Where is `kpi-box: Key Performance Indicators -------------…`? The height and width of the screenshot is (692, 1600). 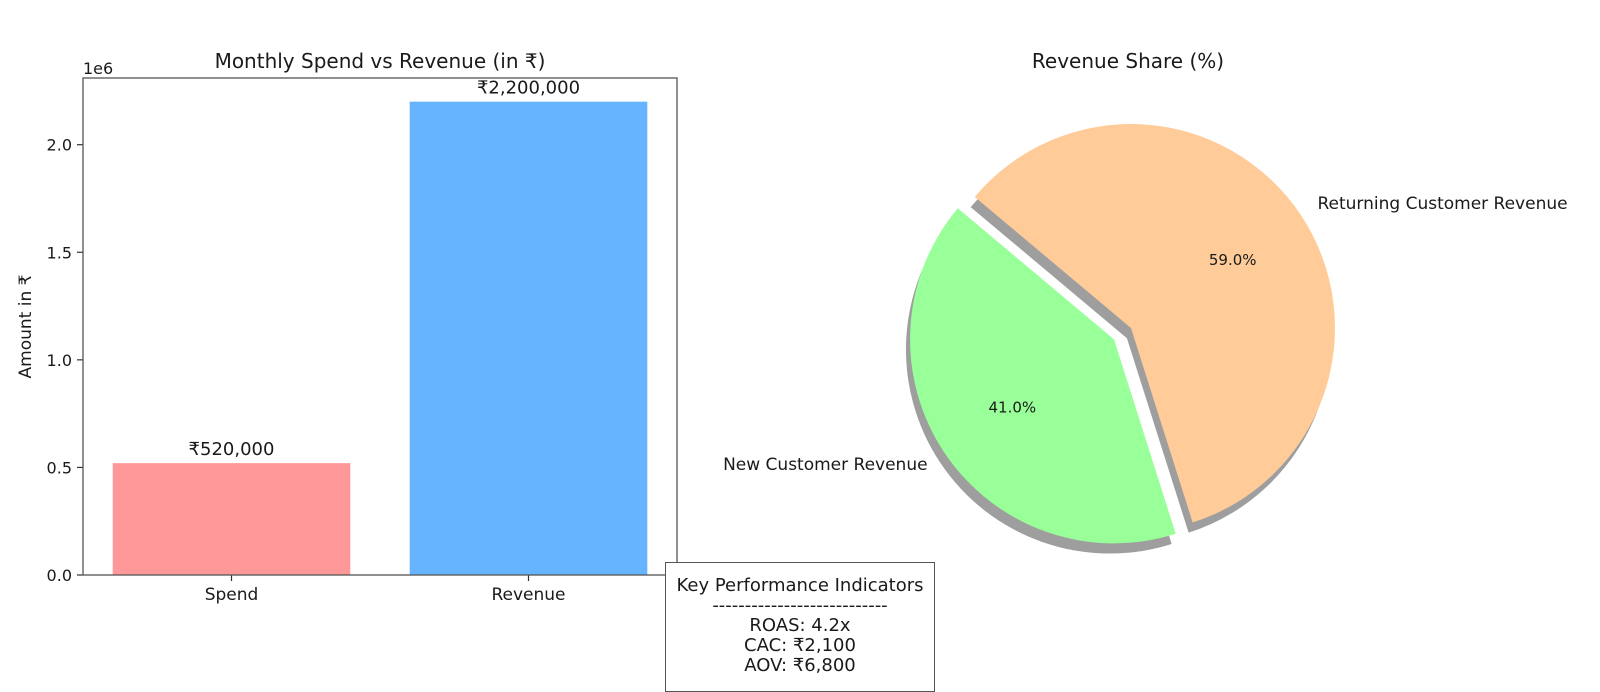 kpi-box: Key Performance Indicators -------------… is located at coordinates (800, 627).